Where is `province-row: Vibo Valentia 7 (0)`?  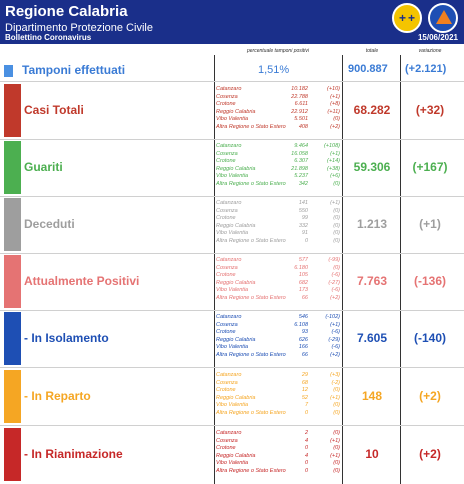
province-row: Vibo Valentia 7 (0) is located at coordinates (278, 406).